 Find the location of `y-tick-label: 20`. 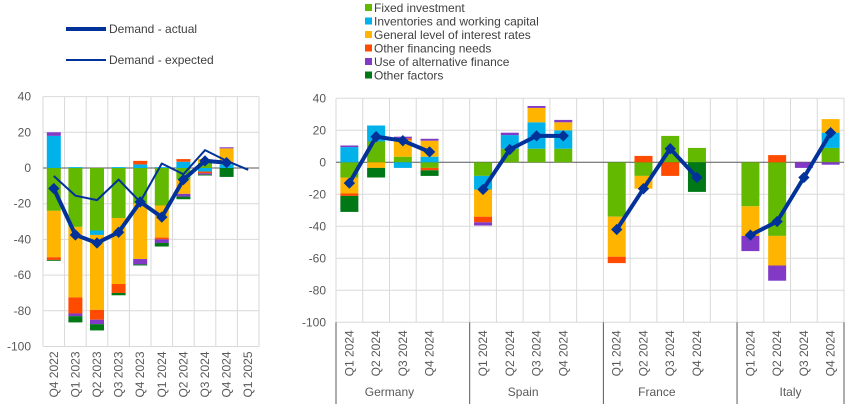

y-tick-label: 20 is located at coordinates (320, 130).